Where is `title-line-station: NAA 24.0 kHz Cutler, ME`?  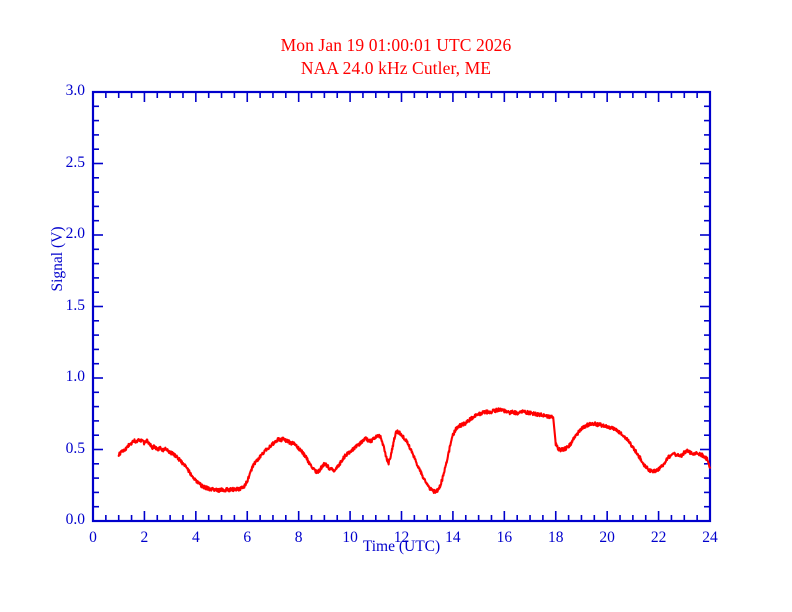 title-line-station: NAA 24.0 kHz Cutler, ME is located at coordinates (396, 68).